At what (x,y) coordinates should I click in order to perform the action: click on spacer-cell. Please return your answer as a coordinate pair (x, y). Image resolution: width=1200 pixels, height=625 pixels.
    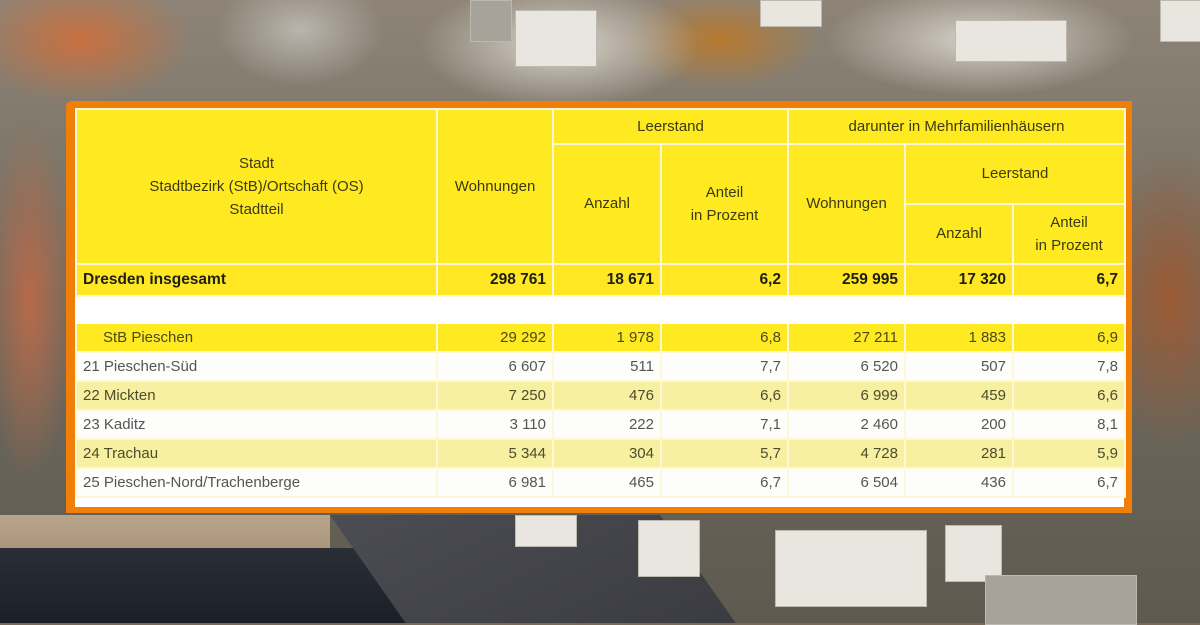
    Looking at the image, I should click on (600, 309).